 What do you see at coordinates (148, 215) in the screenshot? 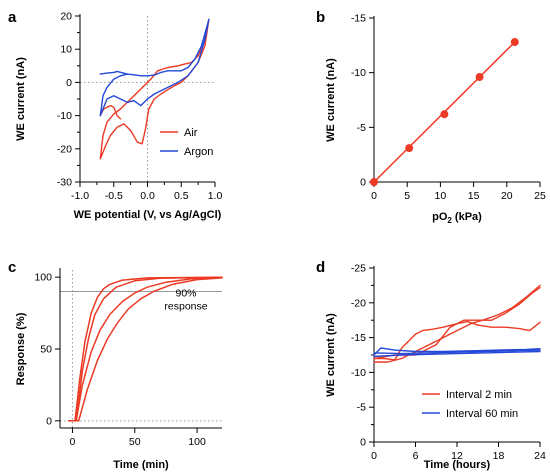
I see `x-axis-label: WE potential (V, vs Ag/AgCl)` at bounding box center [148, 215].